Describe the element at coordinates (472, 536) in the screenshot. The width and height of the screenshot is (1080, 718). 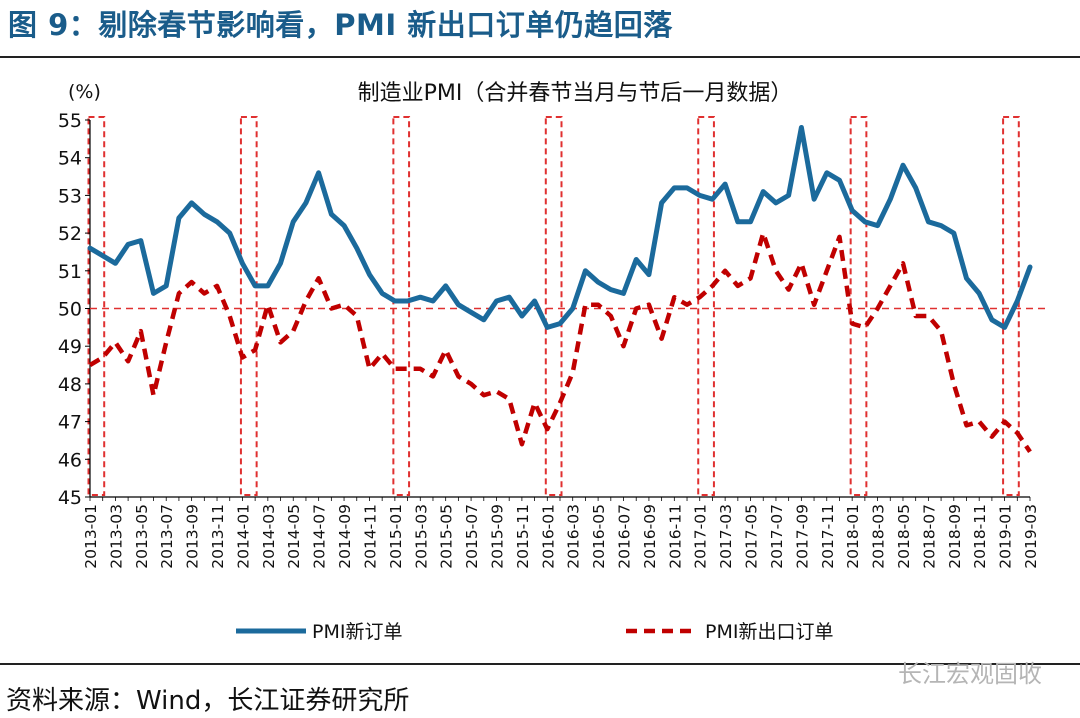
I see `x-tick-label-2015-07: 2015-07` at that location.